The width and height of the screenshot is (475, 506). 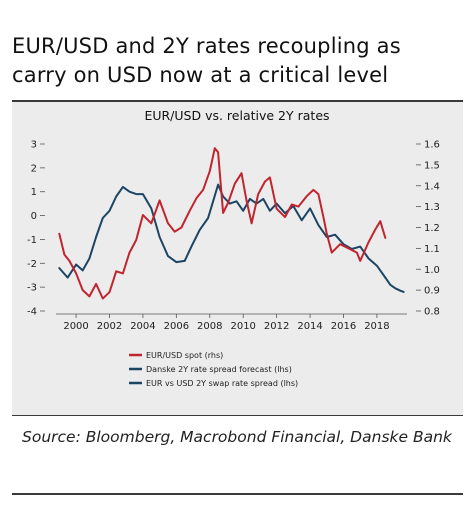 What do you see at coordinates (34, 192) in the screenshot?
I see `left-tick-label: 1` at bounding box center [34, 192].